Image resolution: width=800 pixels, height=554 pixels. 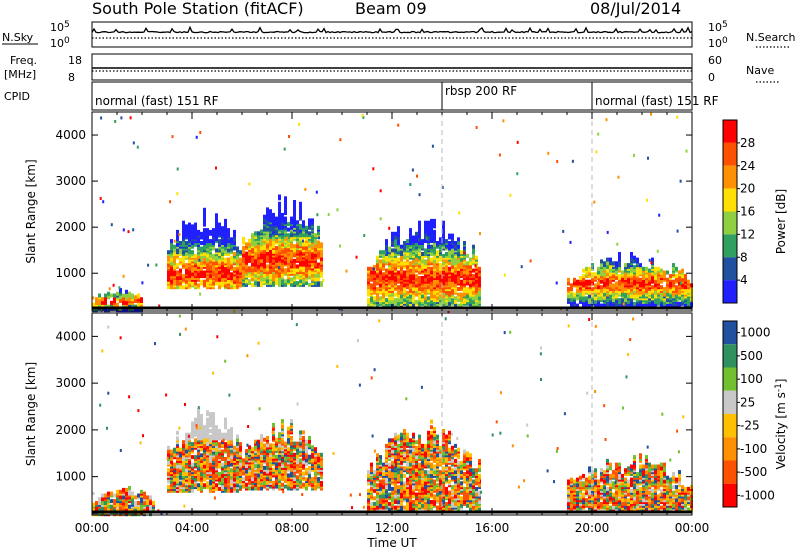 What do you see at coordinates (391, 9) in the screenshot?
I see `beam-label: Beam 09` at bounding box center [391, 9].